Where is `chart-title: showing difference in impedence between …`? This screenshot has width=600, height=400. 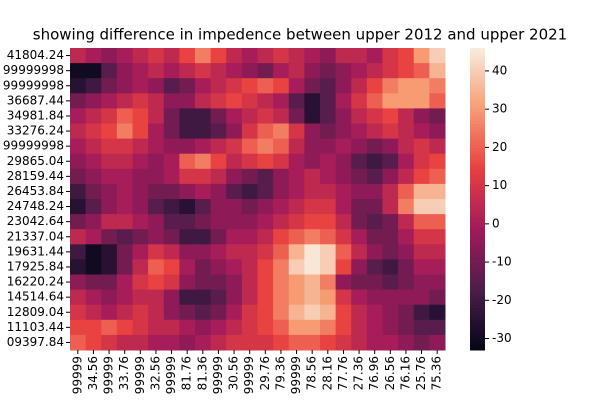 chart-title: showing difference in impedence between … is located at coordinates (300, 35).